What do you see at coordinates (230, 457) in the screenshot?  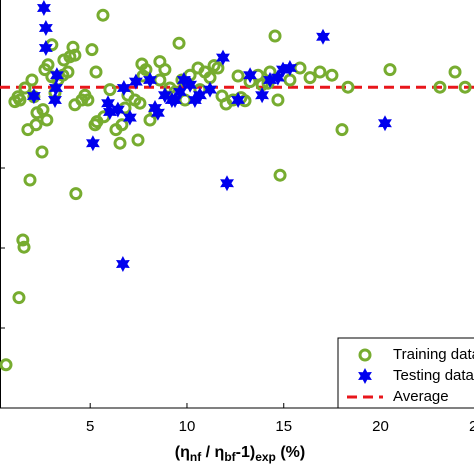 I see `x-axis-label-part: bf` at bounding box center [230, 457].